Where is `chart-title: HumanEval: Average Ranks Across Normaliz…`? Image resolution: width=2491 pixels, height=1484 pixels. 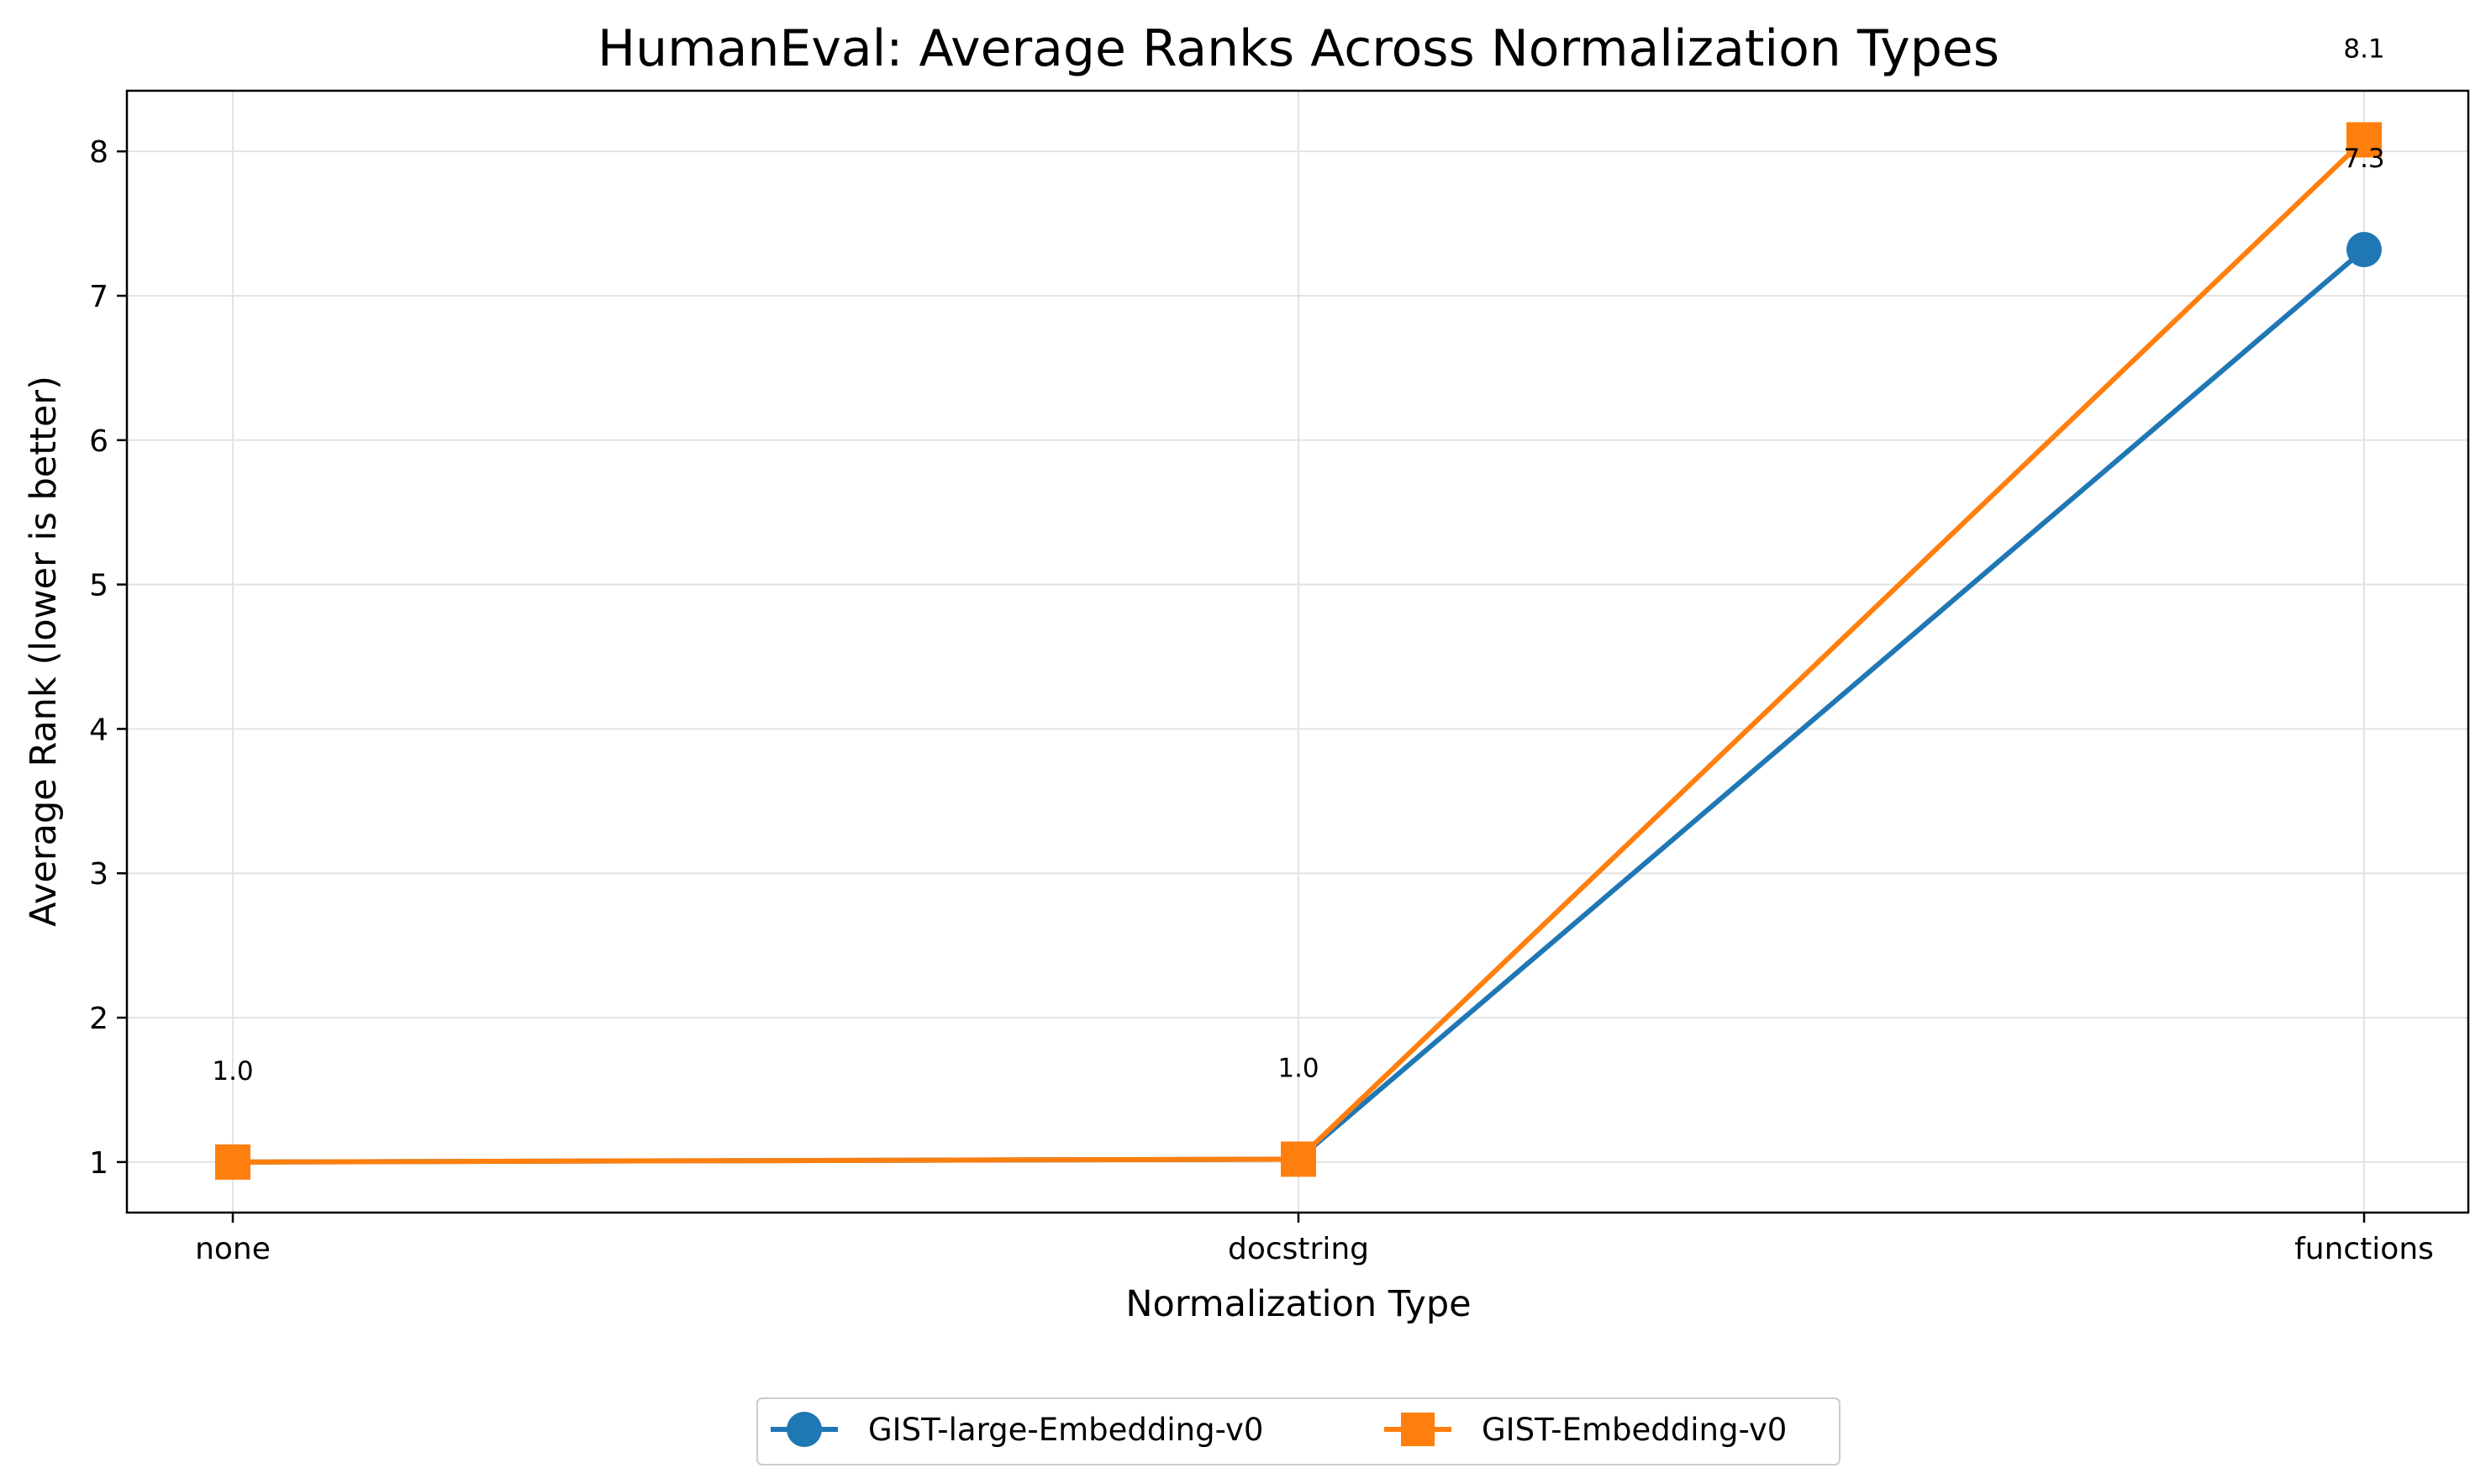
chart-title: HumanEval: Average Ranks Across Normaliz… is located at coordinates (1298, 48).